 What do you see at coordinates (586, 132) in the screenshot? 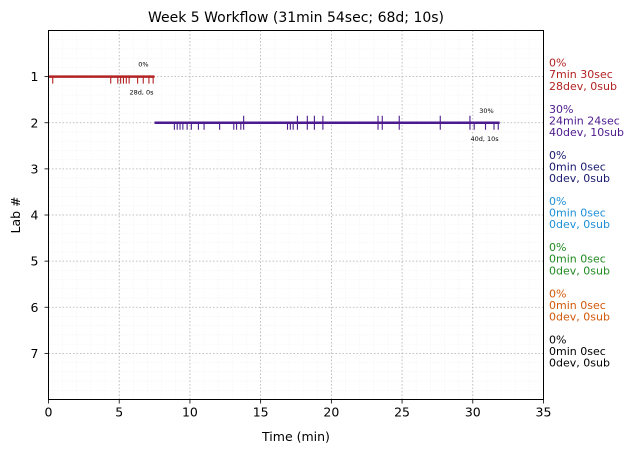
I see `summary-label-lab-2: 40dev, 10sub` at bounding box center [586, 132].